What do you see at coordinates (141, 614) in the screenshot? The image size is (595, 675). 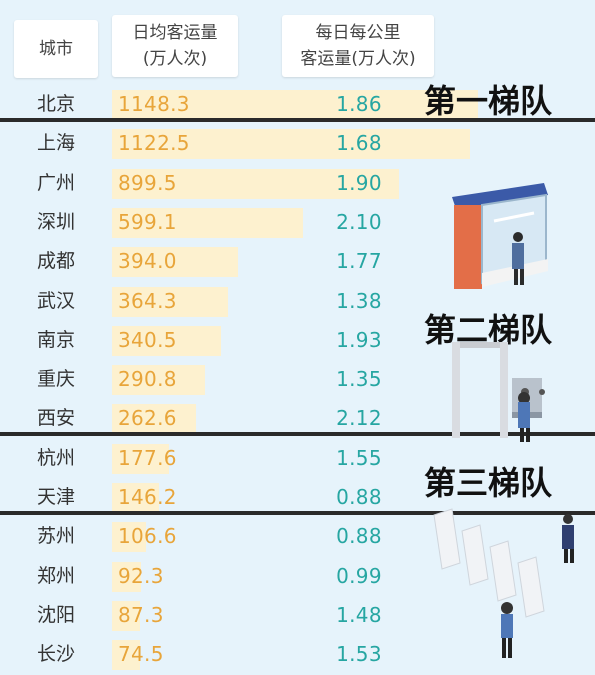 I see `daily-ridership-value: 87.3` at bounding box center [141, 614].